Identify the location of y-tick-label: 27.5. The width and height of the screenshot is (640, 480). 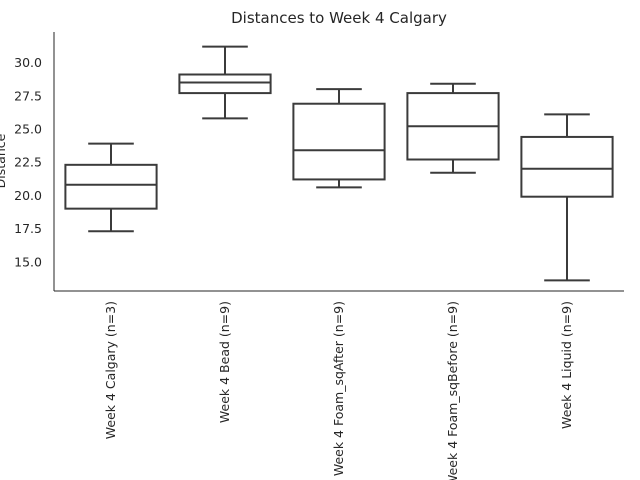
(28, 95).